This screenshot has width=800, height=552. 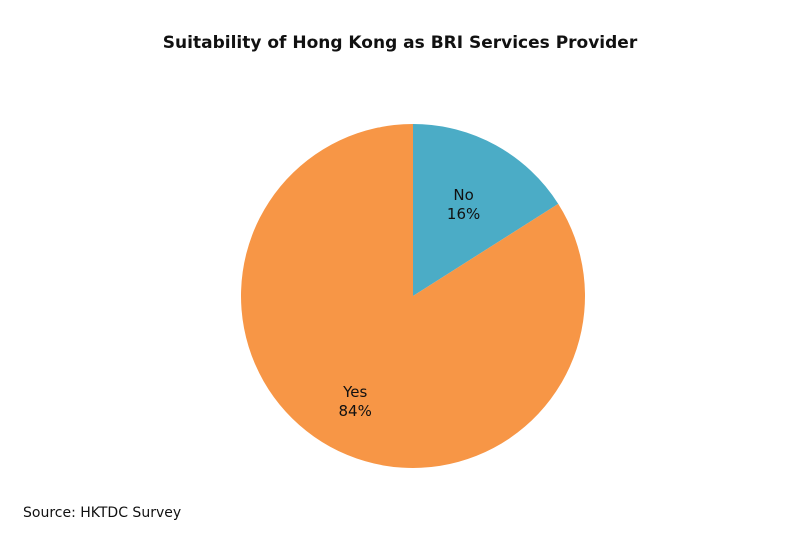 I want to click on slice-label-no-name: No, so click(x=463, y=195).